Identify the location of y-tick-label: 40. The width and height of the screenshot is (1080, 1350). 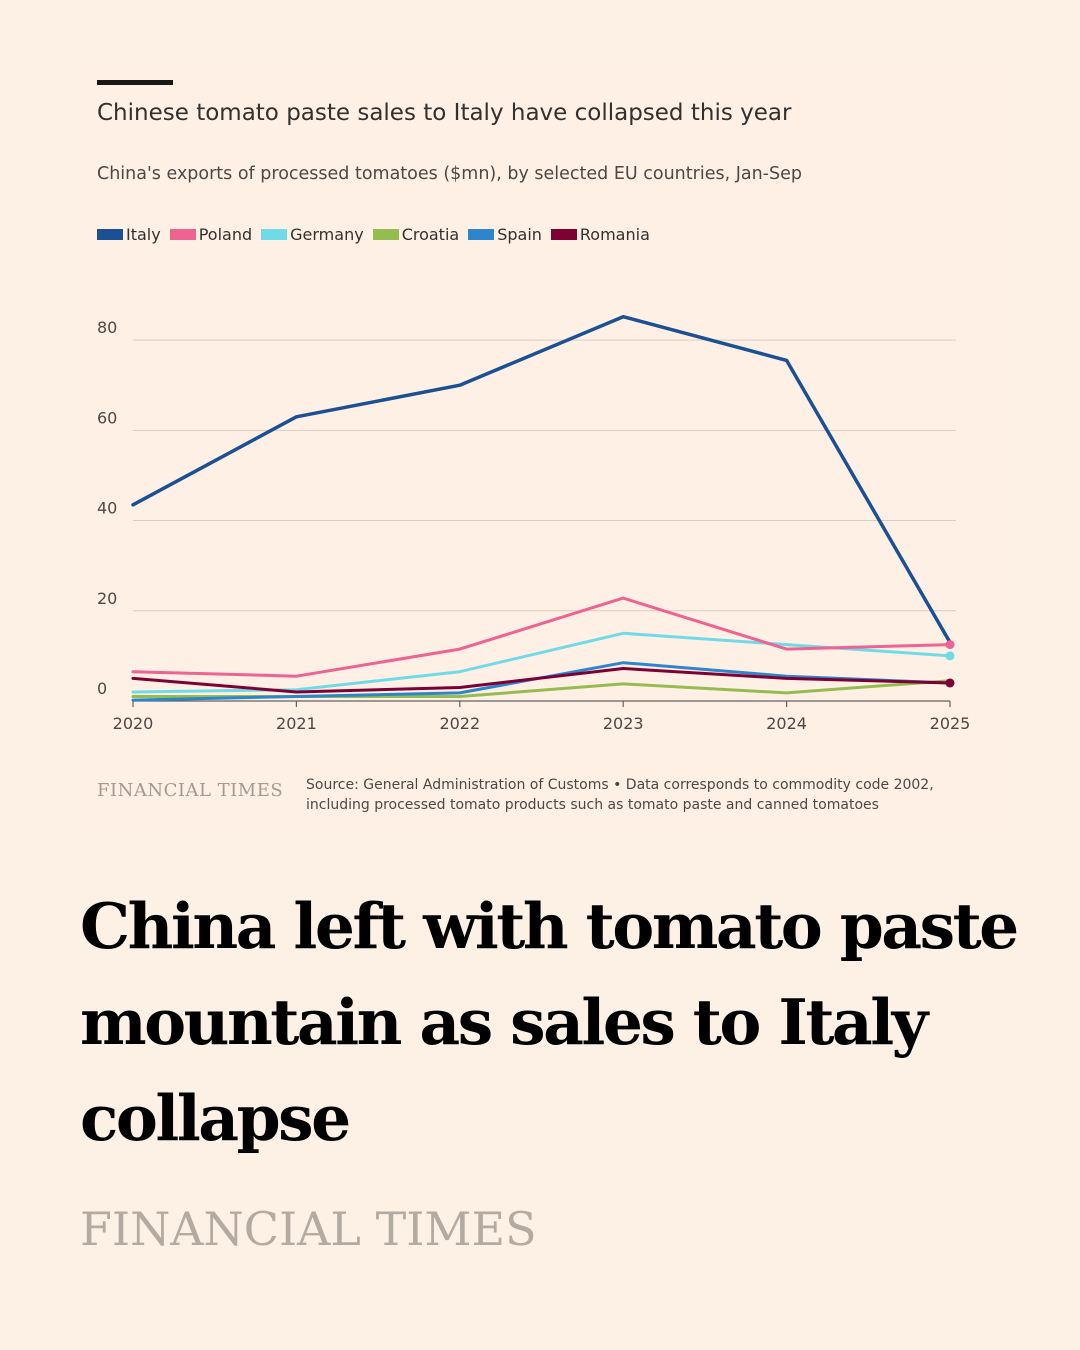
(107, 508).